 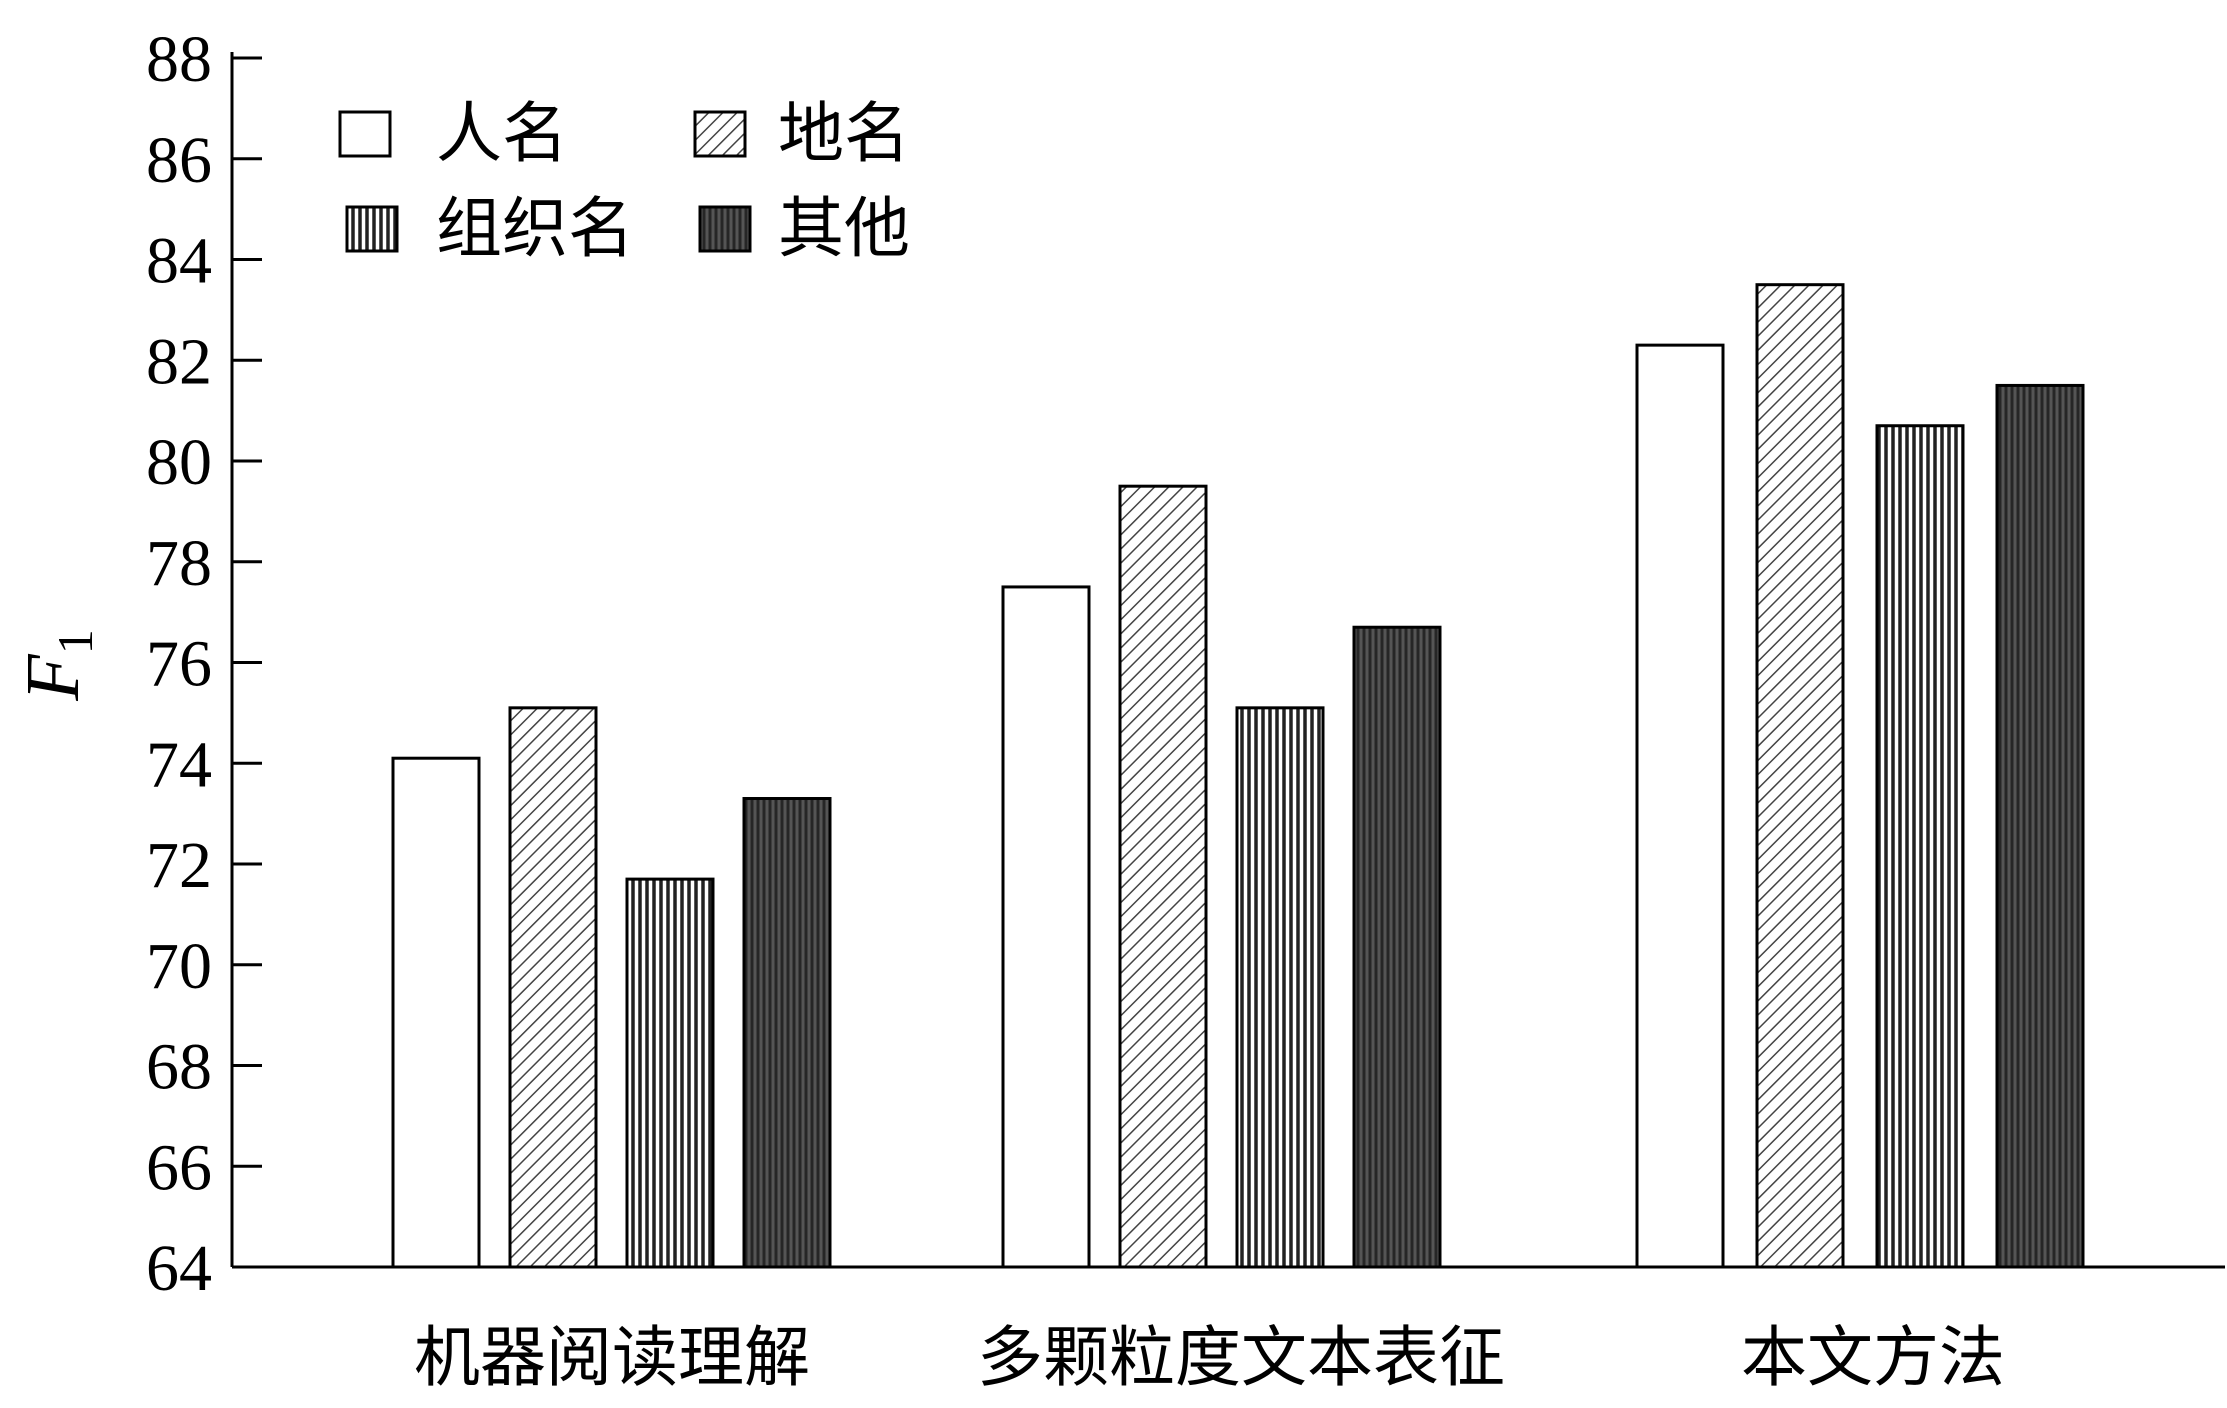 What do you see at coordinates (179, 1167) in the screenshot?
I see `y-tick-label: 66` at bounding box center [179, 1167].